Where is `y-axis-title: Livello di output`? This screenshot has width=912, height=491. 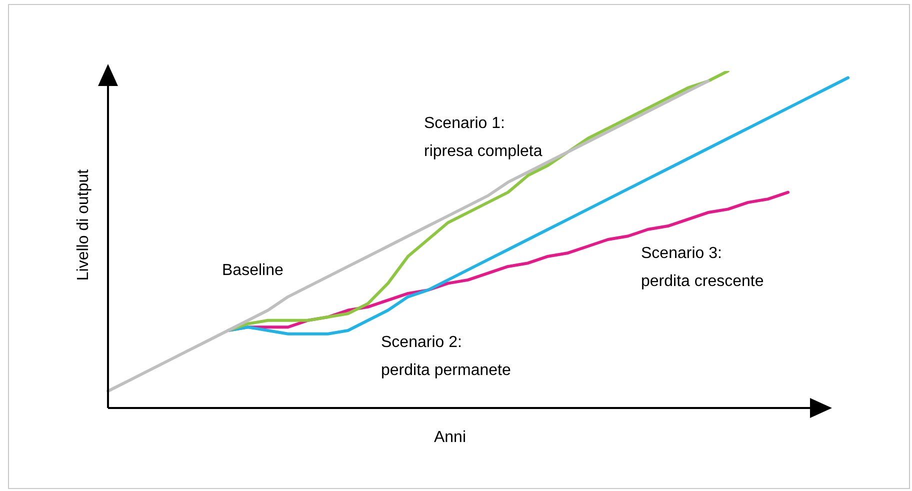
y-axis-title: Livello di output is located at coordinates (83, 224).